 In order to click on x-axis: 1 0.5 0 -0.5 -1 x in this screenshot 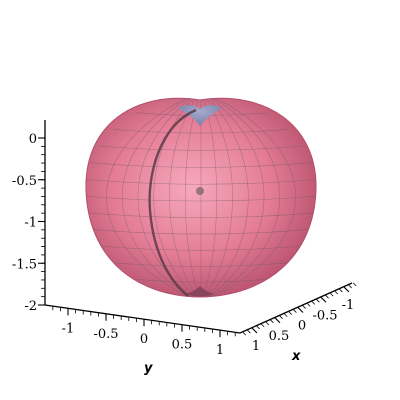, I will do `click(298, 323)`.